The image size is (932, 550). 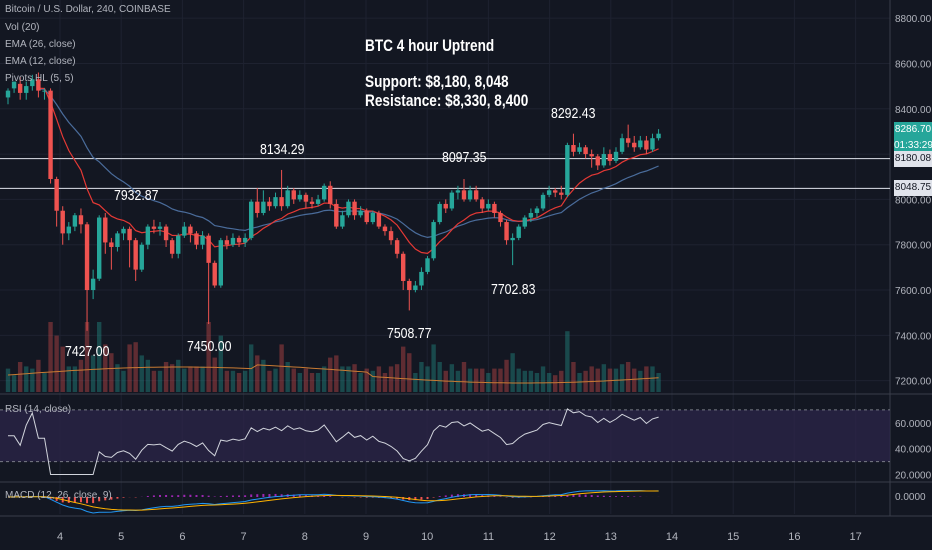 What do you see at coordinates (427, 537) in the screenshot?
I see `time-tick-label: 10` at bounding box center [427, 537].